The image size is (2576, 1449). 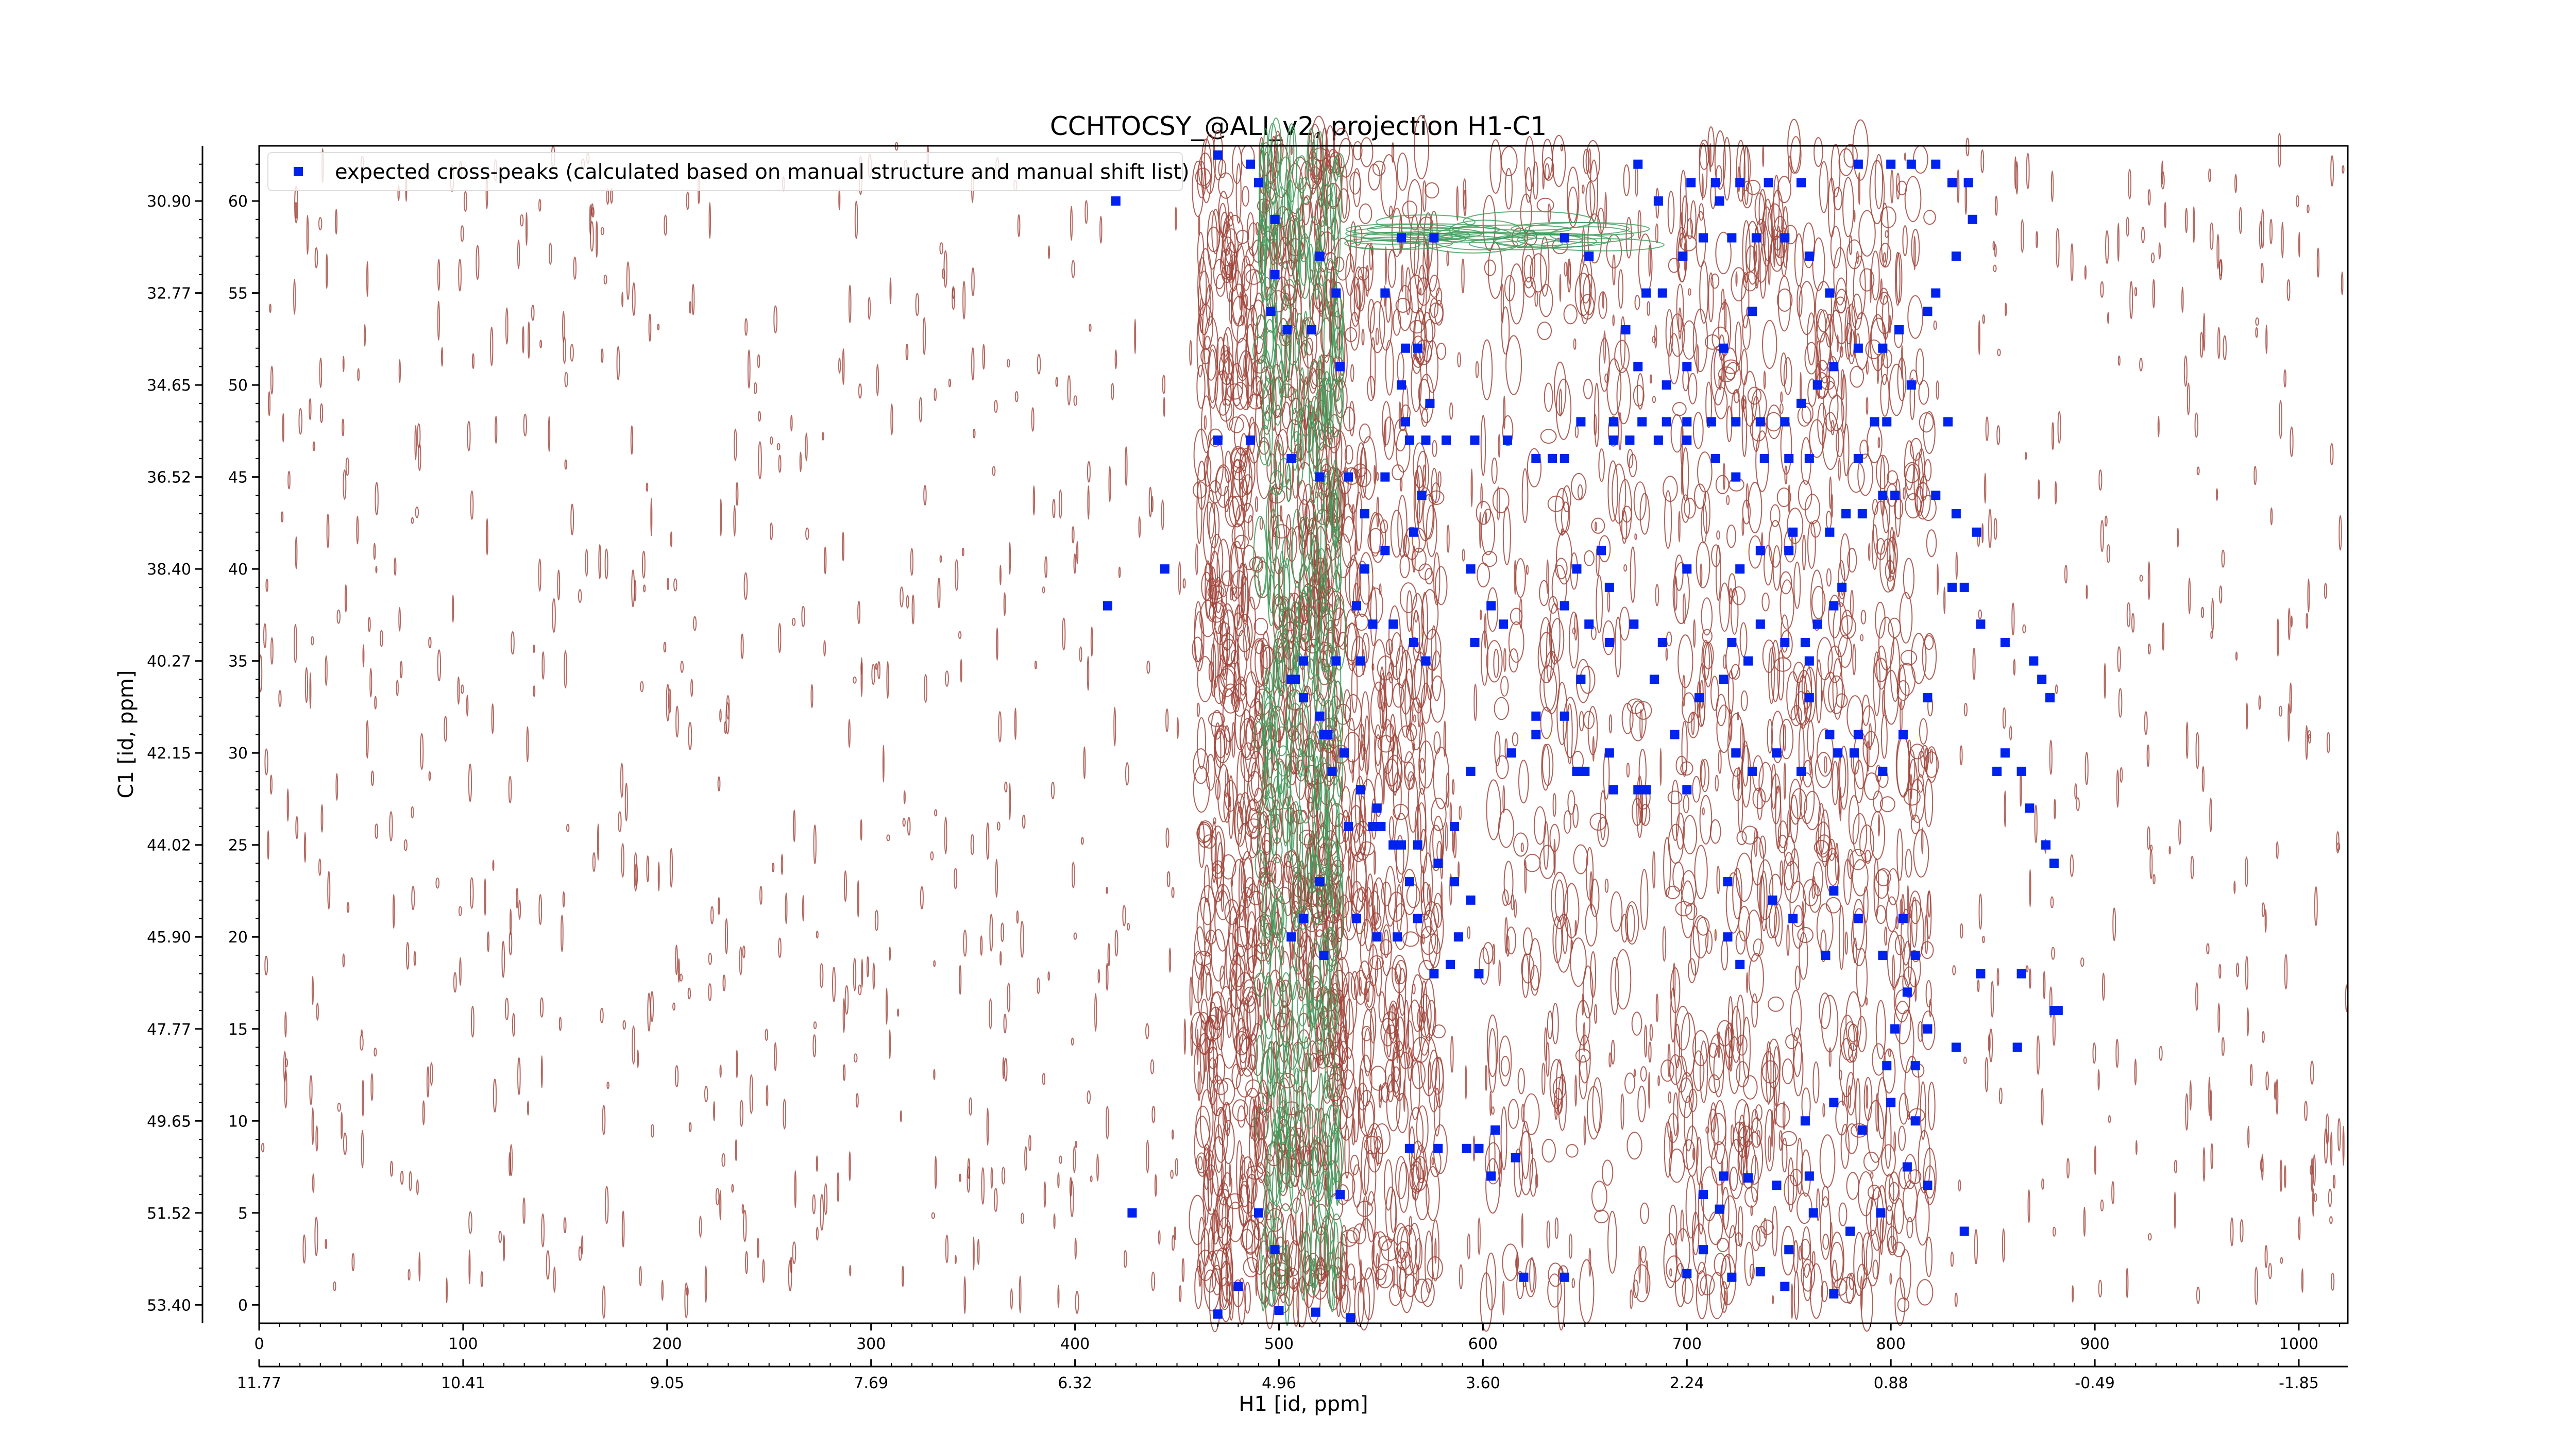 I want to click on y-ppm-tick-label: 32.77, so click(x=169, y=294).